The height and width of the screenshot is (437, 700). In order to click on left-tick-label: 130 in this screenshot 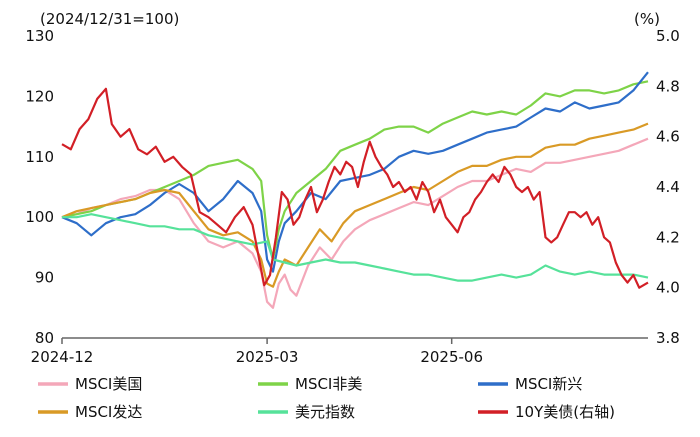, I will do `click(39, 36)`.